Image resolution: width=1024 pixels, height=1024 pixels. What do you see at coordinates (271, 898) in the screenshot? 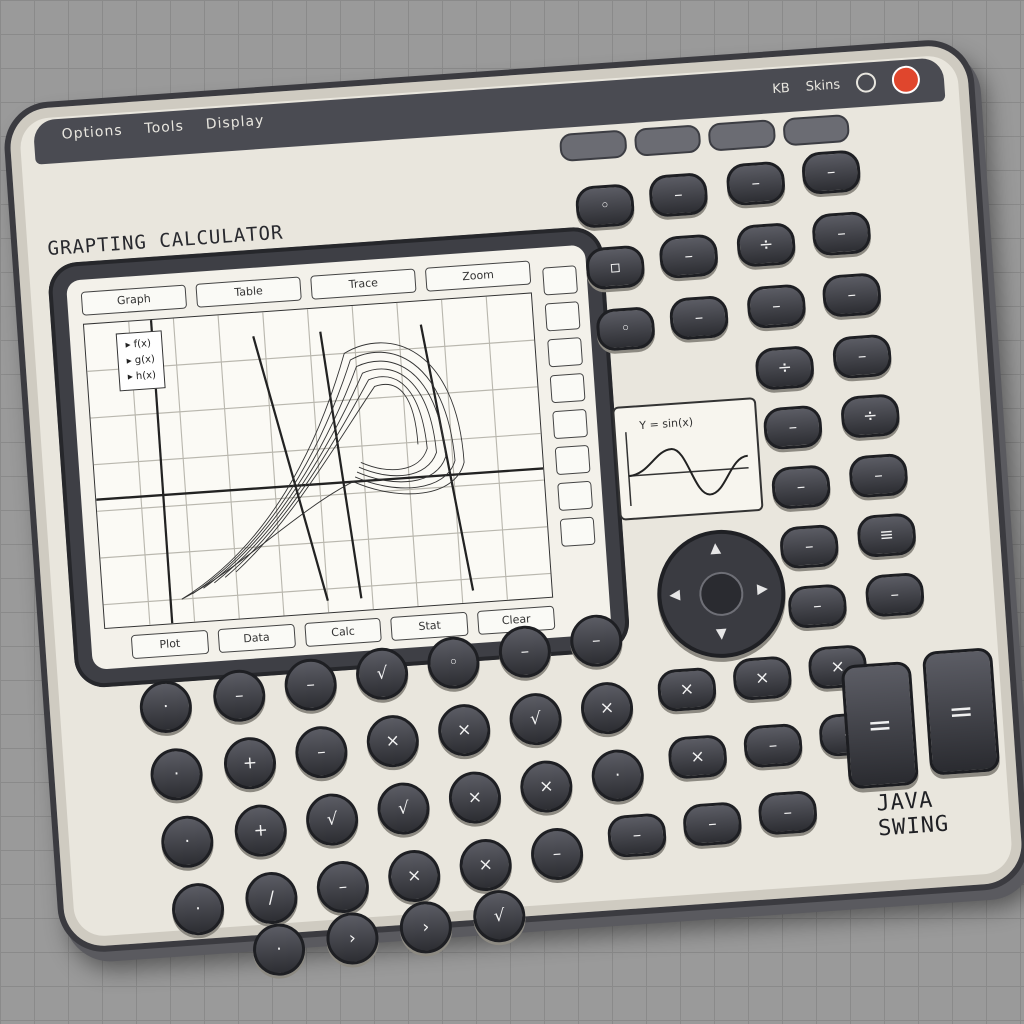
I see `calc-key: /` at bounding box center [271, 898].